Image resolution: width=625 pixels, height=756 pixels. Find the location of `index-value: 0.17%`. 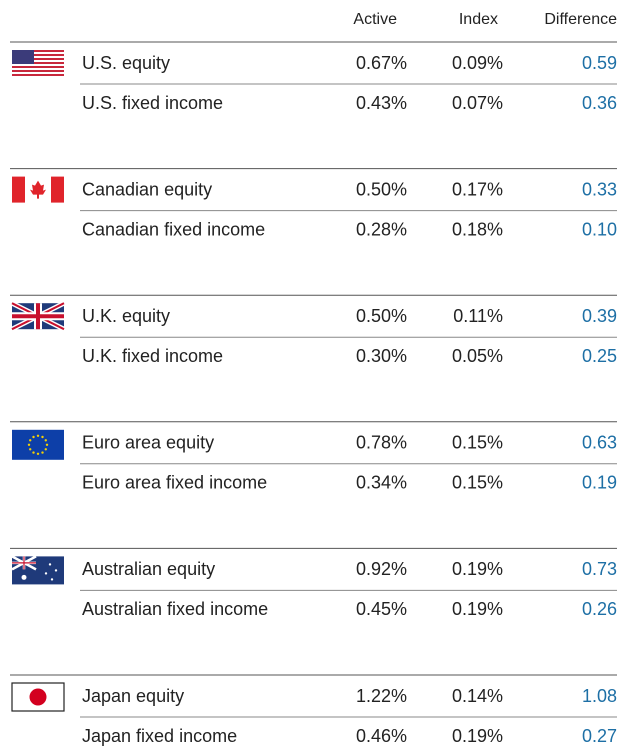

index-value: 0.17% is located at coordinates (477, 189).